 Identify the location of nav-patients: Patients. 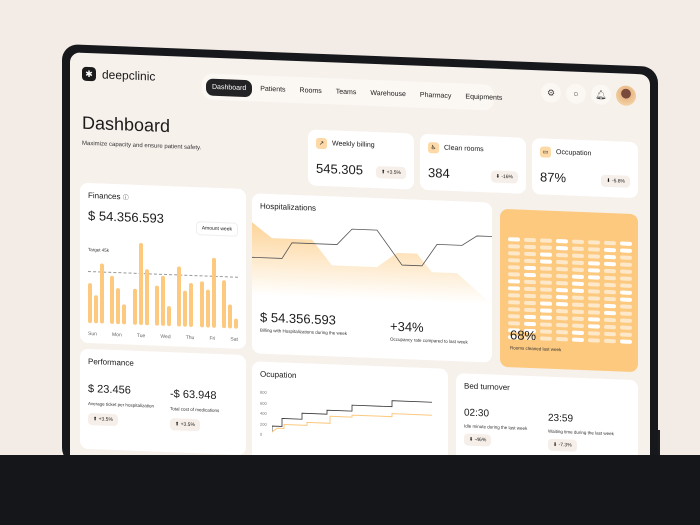
(273, 89).